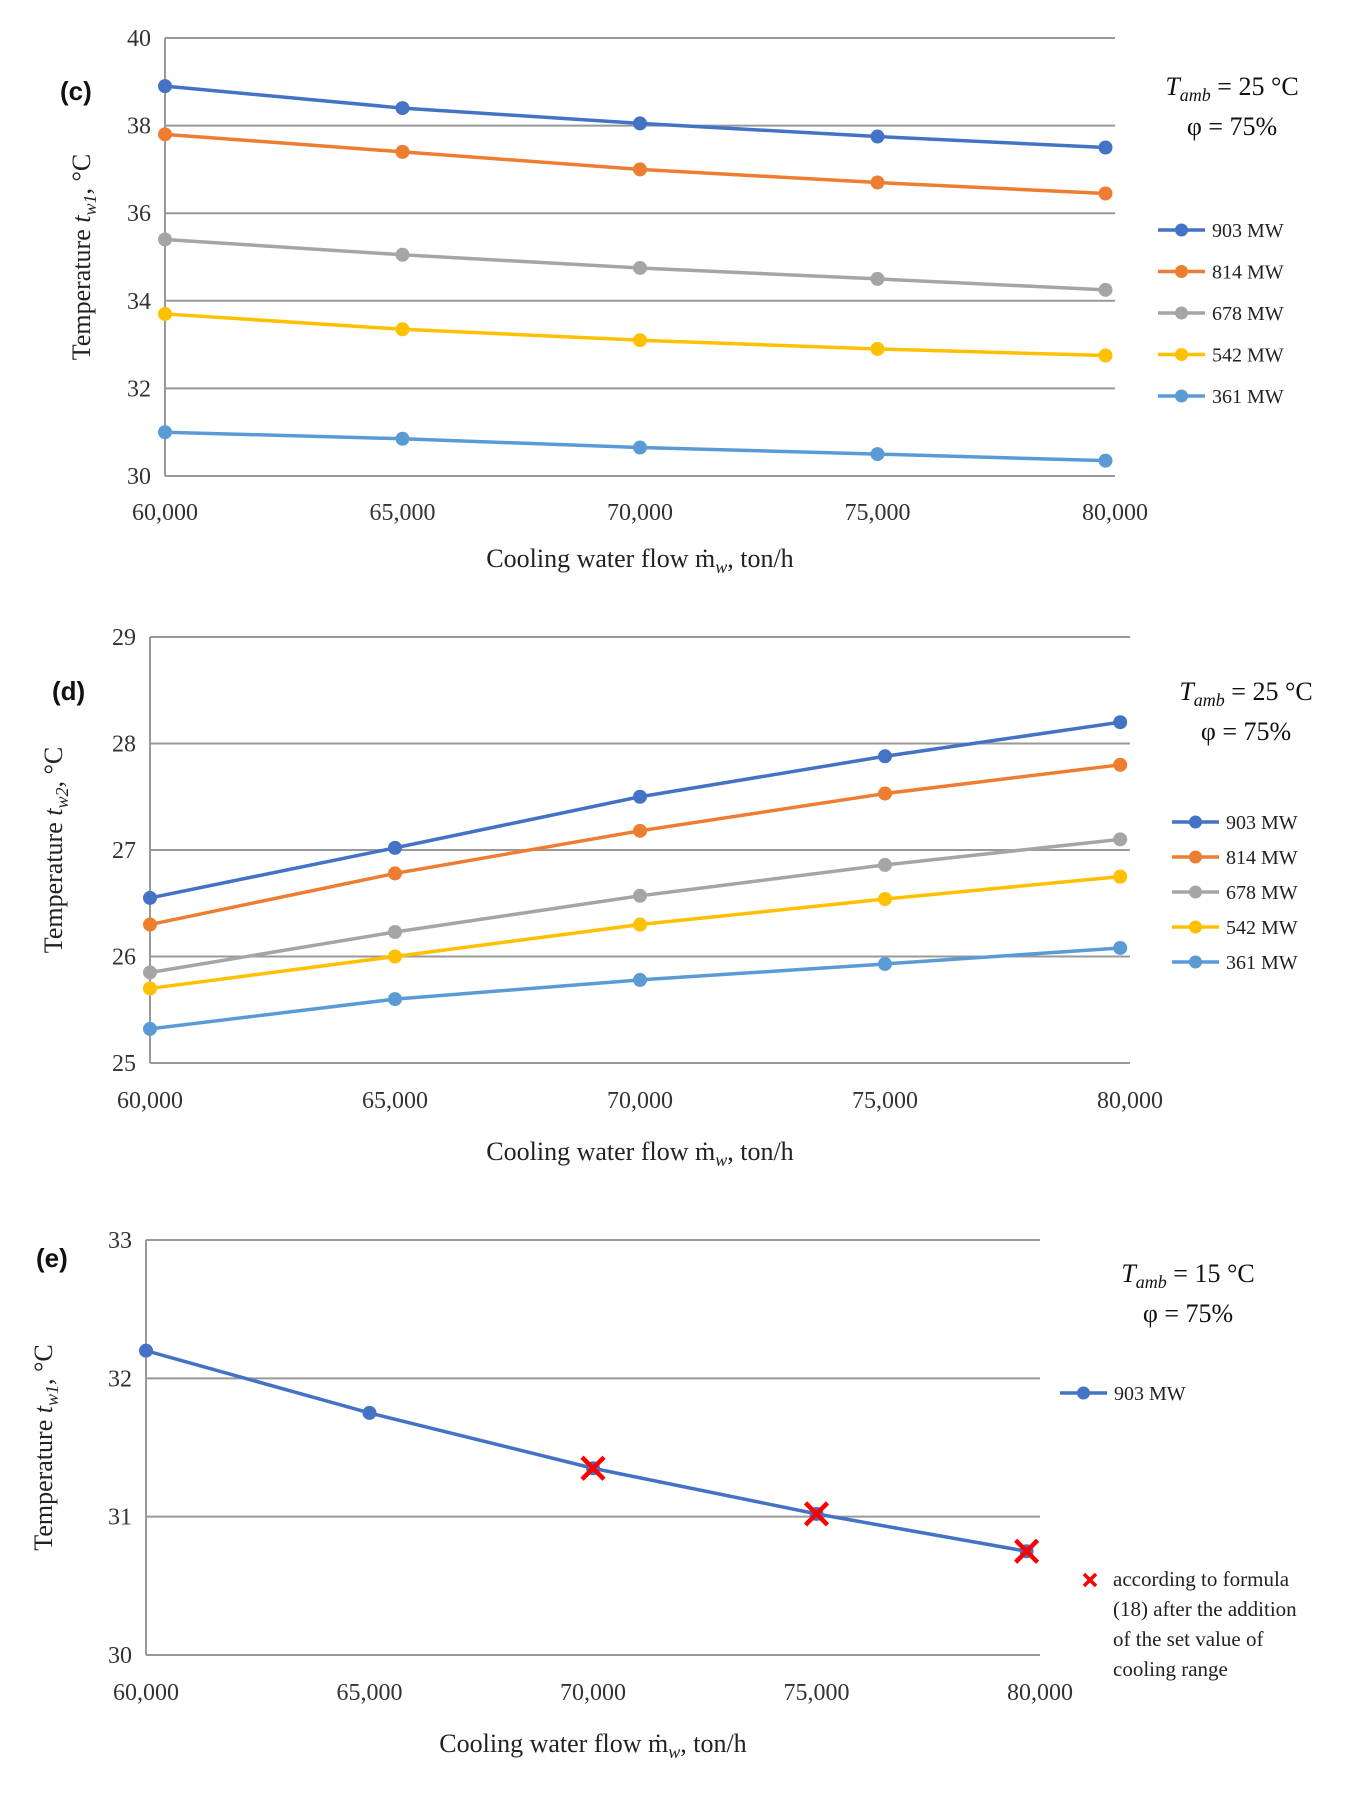 The image size is (1368, 1806). Describe the element at coordinates (124, 1064) in the screenshot. I see `y-tick-label: 25` at that location.